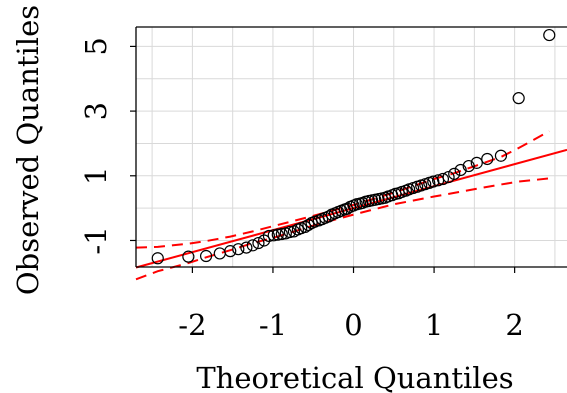 Image resolution: width=567 pixels, height=393 pixels. Describe the element at coordinates (96, 46) in the screenshot. I see `y-tick-label: 5` at that location.